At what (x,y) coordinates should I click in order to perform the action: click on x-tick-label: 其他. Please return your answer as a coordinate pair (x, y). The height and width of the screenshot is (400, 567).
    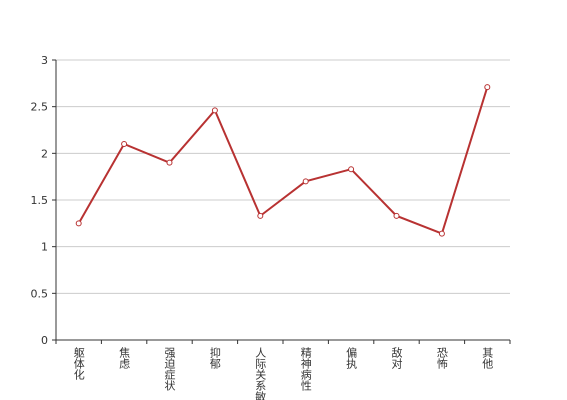
    Looking at the image, I should click on (487, 358).